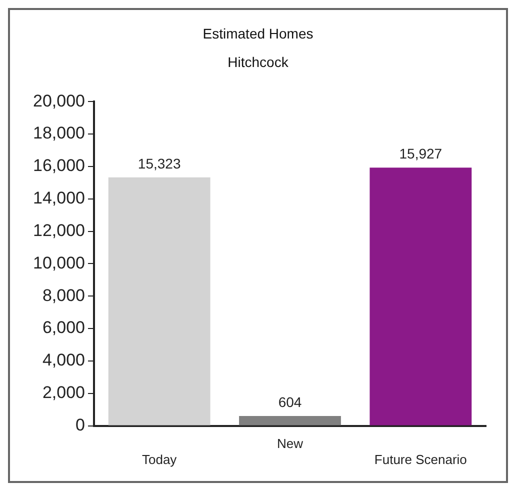 This screenshot has height=491, width=516. Describe the element at coordinates (63, 295) in the screenshot. I see `y-tick-label: 8,000` at that location.